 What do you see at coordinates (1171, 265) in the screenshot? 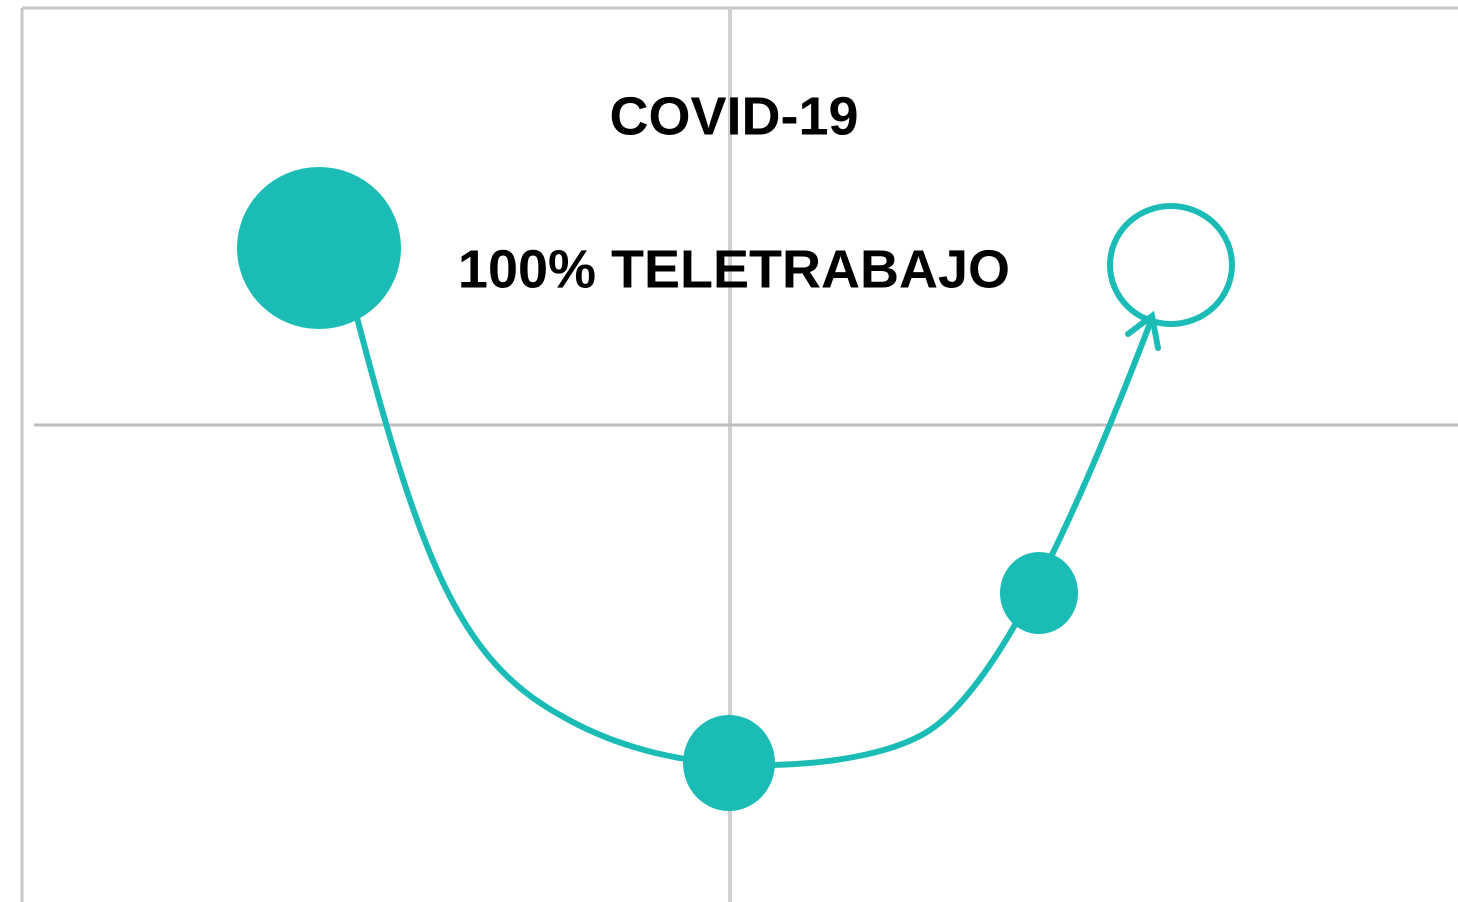
I see `goal-circle` at bounding box center [1171, 265].